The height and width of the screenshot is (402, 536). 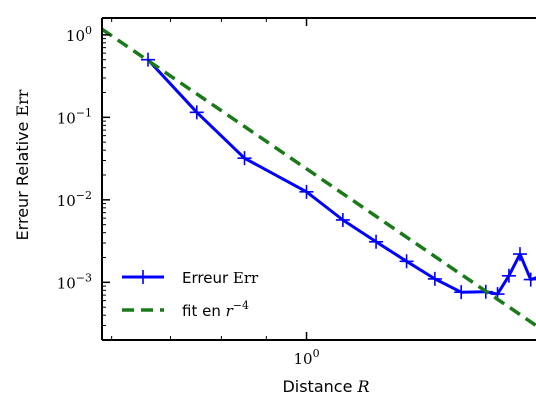 What do you see at coordinates (74, 199) in the screenshot?
I see `y-tick-label: 10⁻²` at bounding box center [74, 199].